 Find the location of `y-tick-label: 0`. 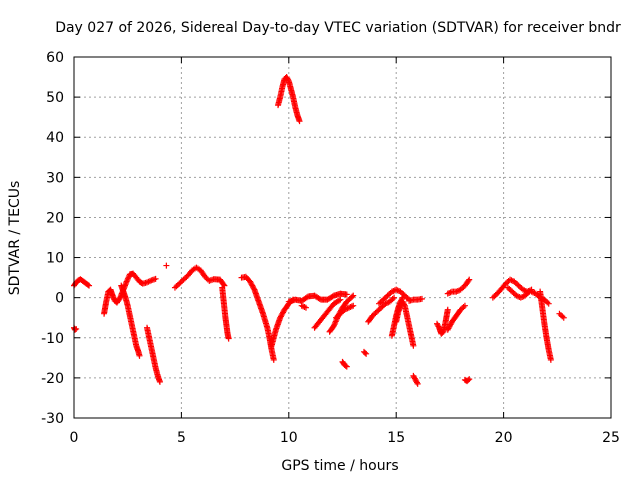

y-tick-label: 0 is located at coordinates (59, 299).